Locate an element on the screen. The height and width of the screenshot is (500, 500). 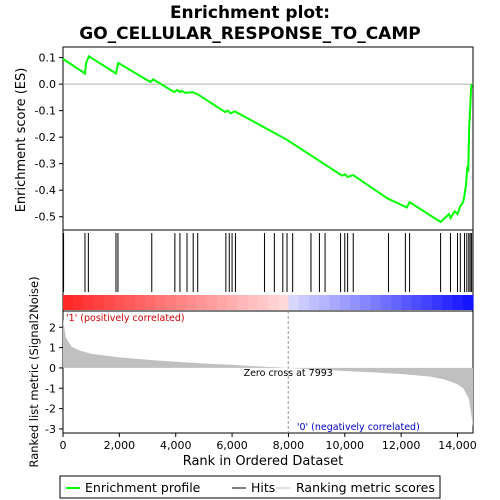
zero-cross-label: Zero cross at 7993 is located at coordinates (288, 373).